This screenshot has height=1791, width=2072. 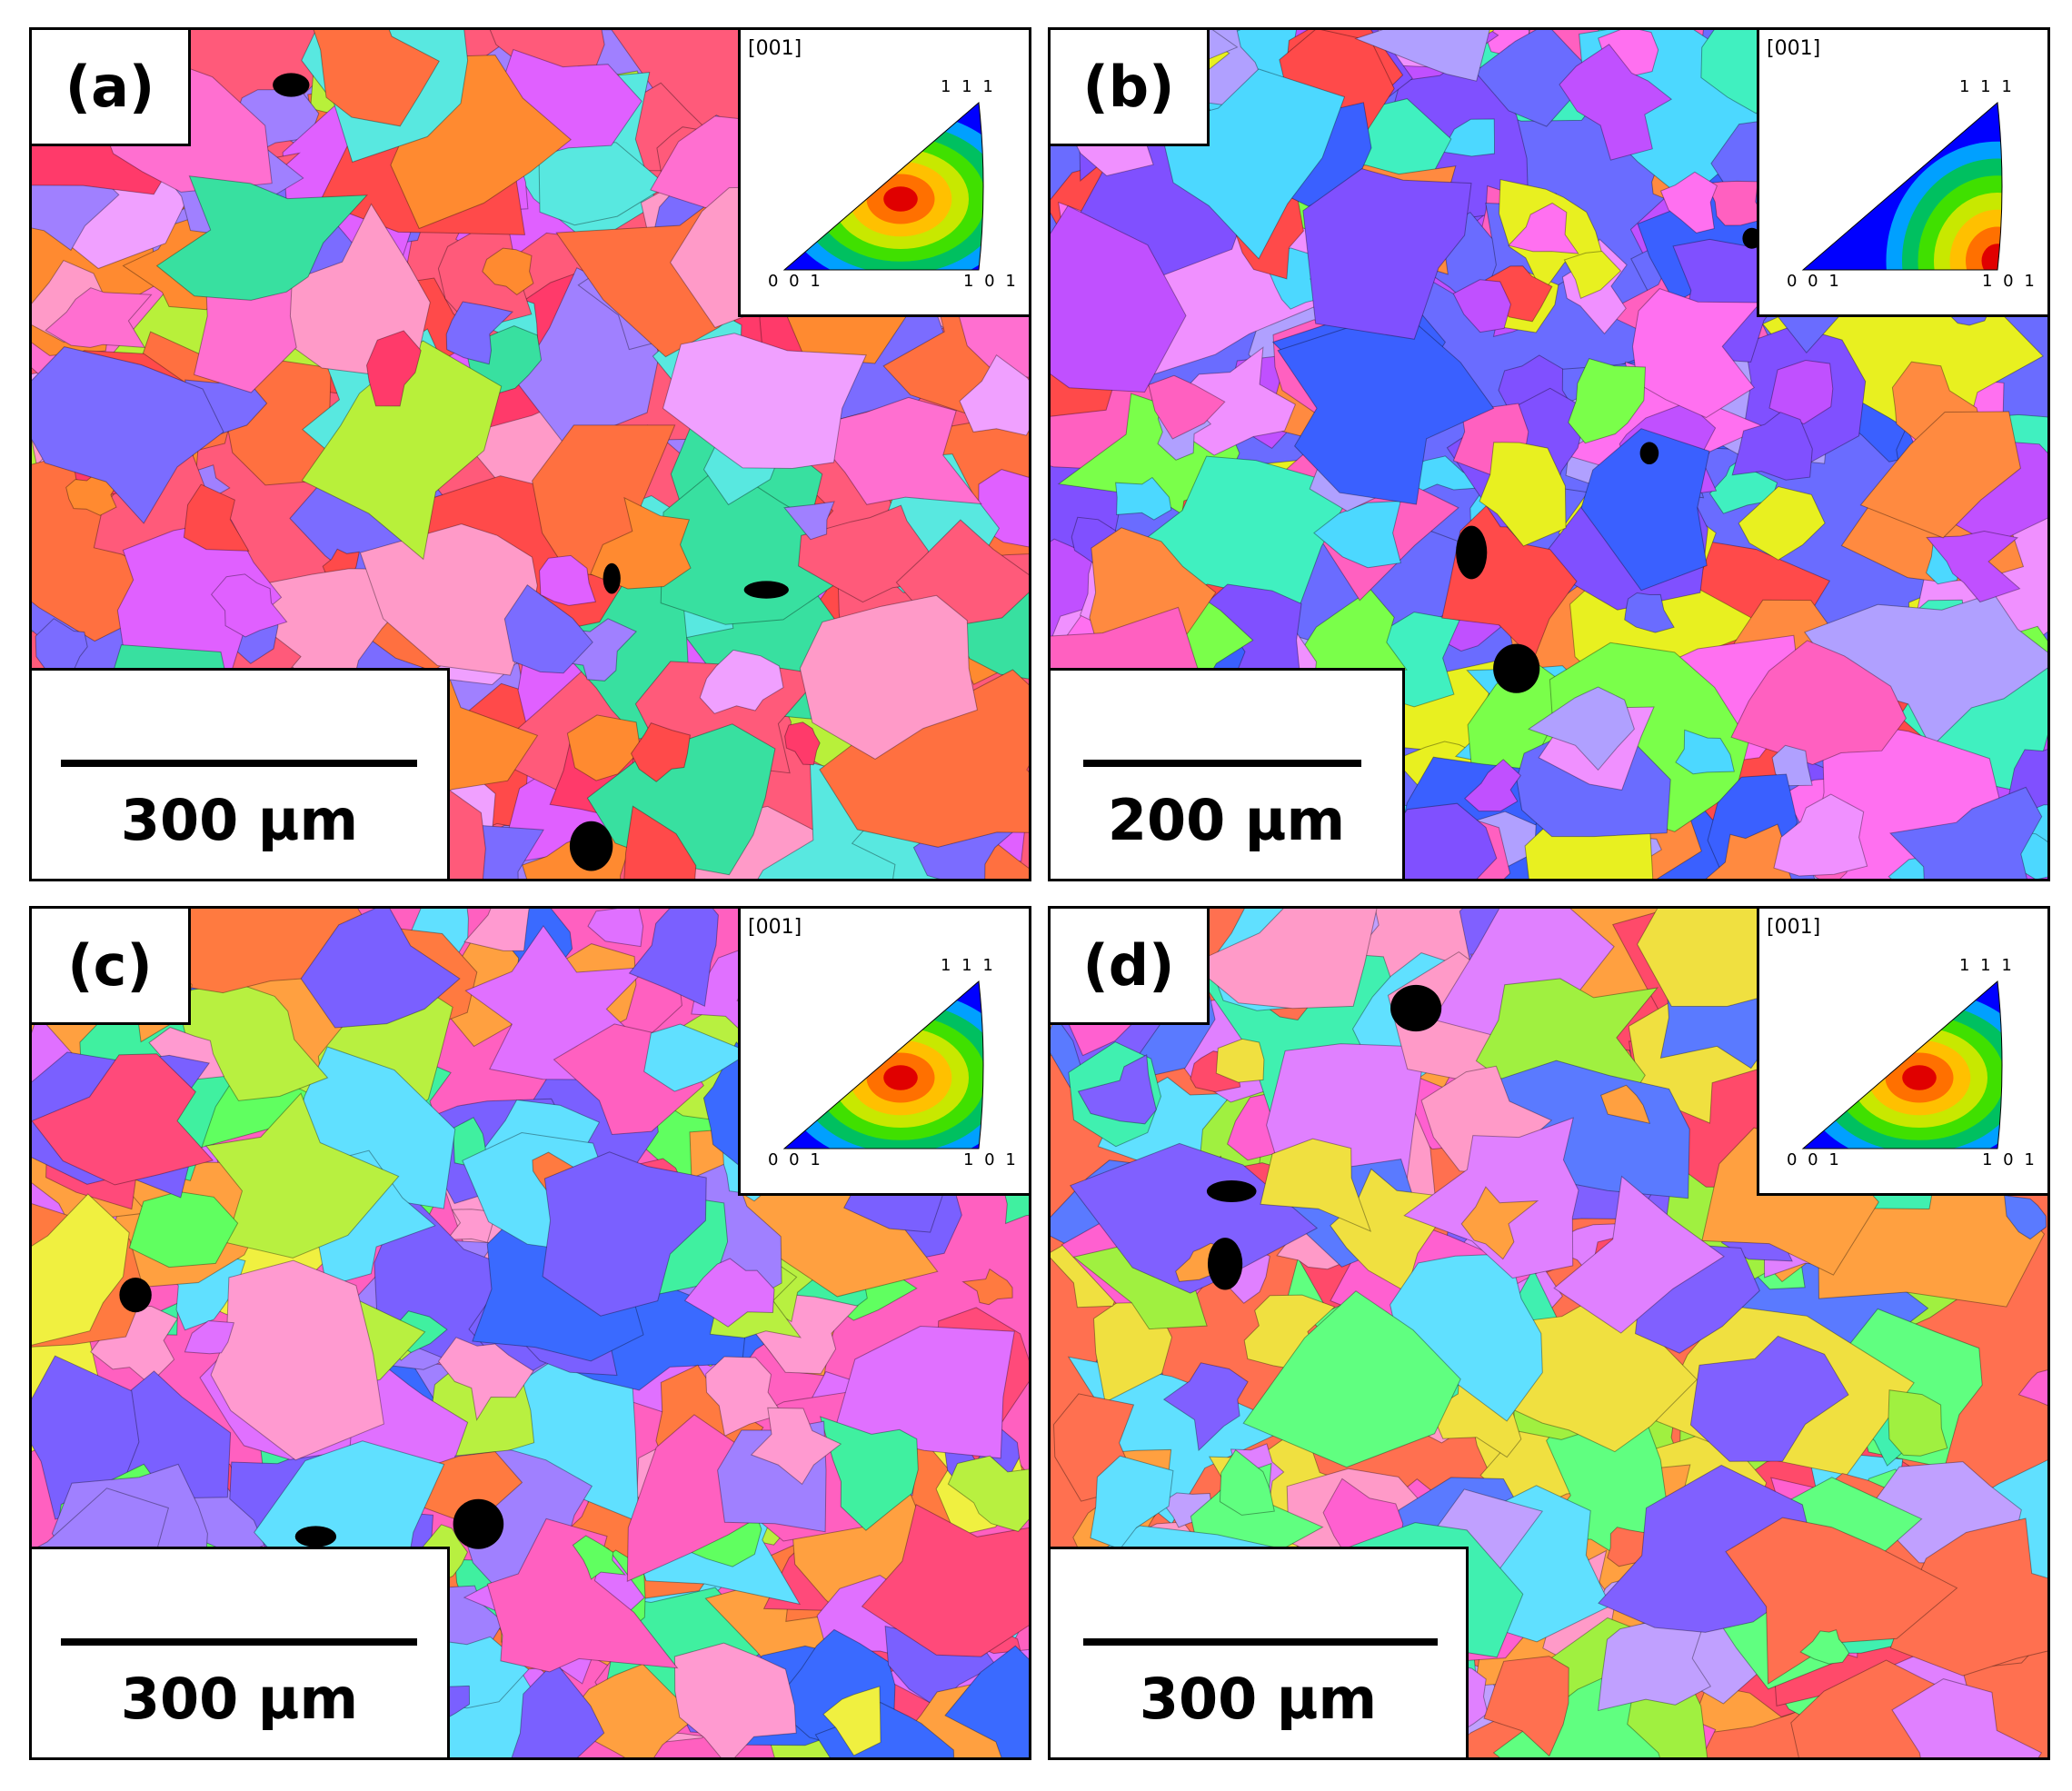 What do you see at coordinates (1228, 773) in the screenshot?
I see `scale-bar-box: 200 µm` at bounding box center [1228, 773].